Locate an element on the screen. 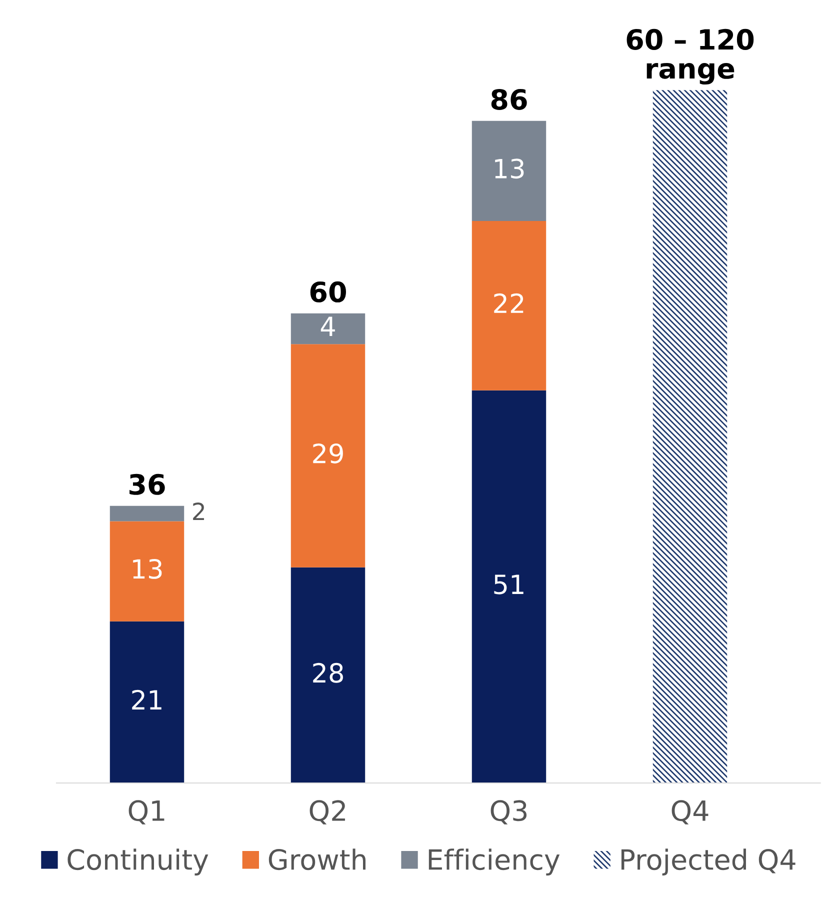 The height and width of the screenshot is (898, 838). total-label: 60 – 120 range is located at coordinates (690, 56).